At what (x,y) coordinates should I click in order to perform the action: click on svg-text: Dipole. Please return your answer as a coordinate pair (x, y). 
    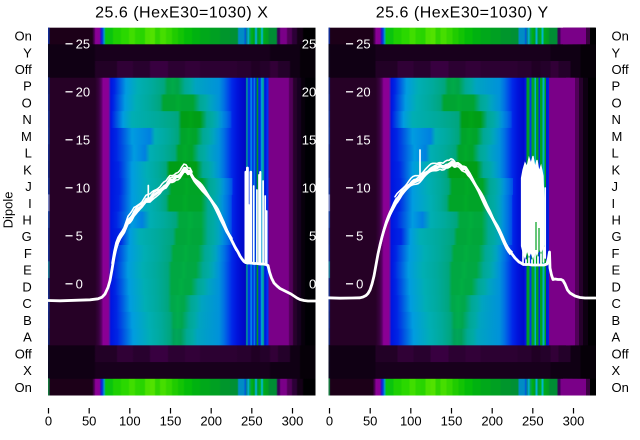
    Looking at the image, I should click on (8, 210).